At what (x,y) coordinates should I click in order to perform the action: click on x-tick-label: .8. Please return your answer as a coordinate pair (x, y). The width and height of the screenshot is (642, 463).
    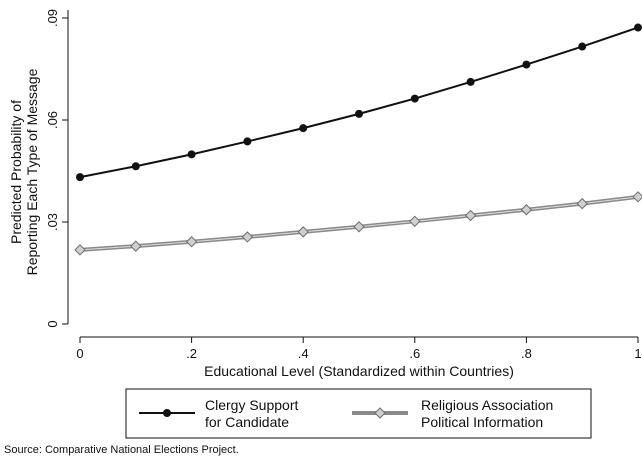
    Looking at the image, I should click on (526, 353).